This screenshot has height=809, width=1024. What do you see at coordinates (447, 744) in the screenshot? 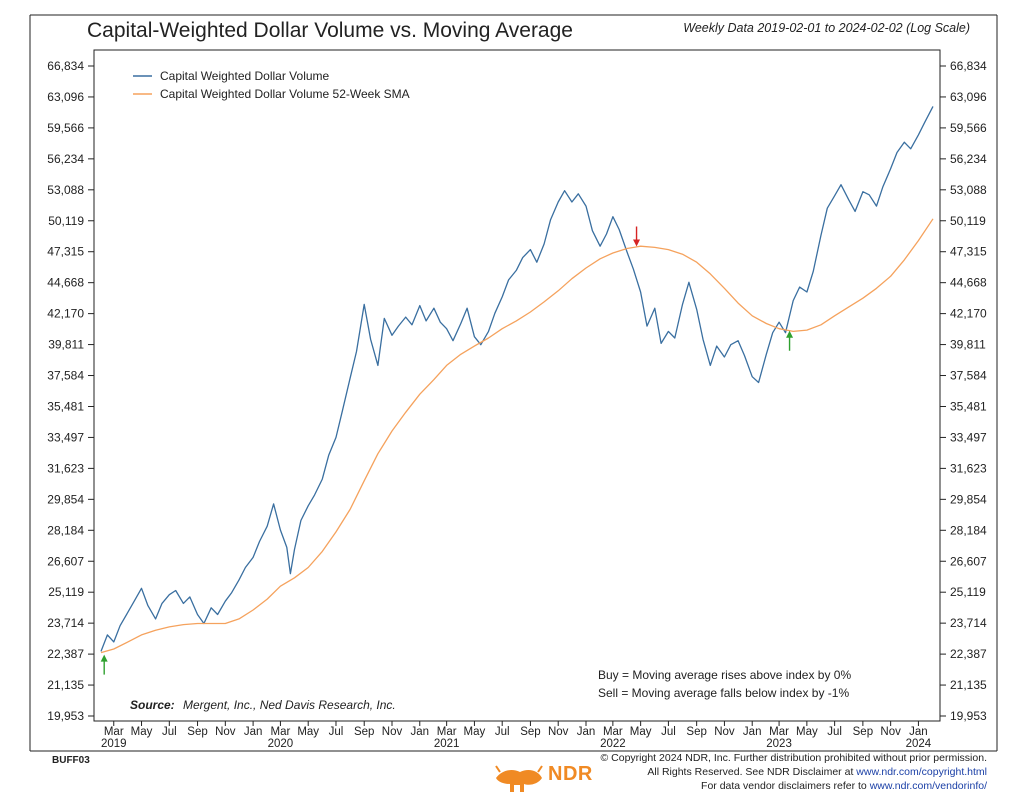
I see `x-year-label: 2021` at bounding box center [447, 744].